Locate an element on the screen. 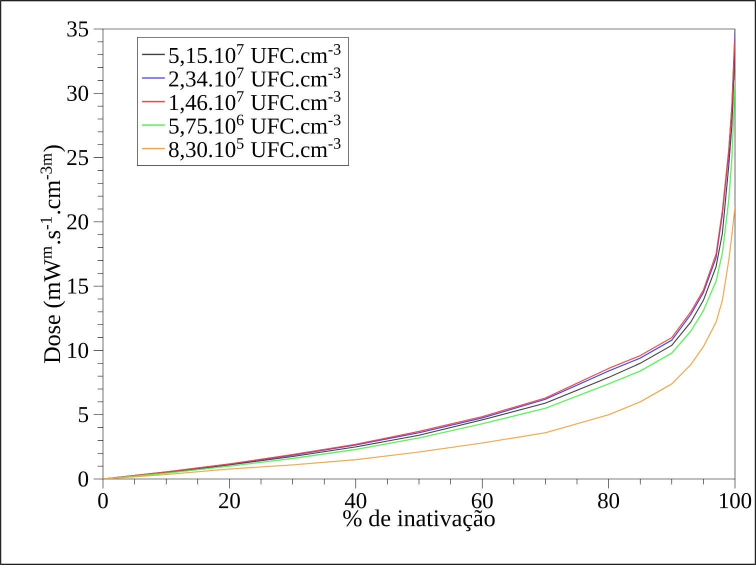  legend-label: 1,46.10$^{7}$ UFC.cm$^{-3}$ is located at coordinates (255, 102).